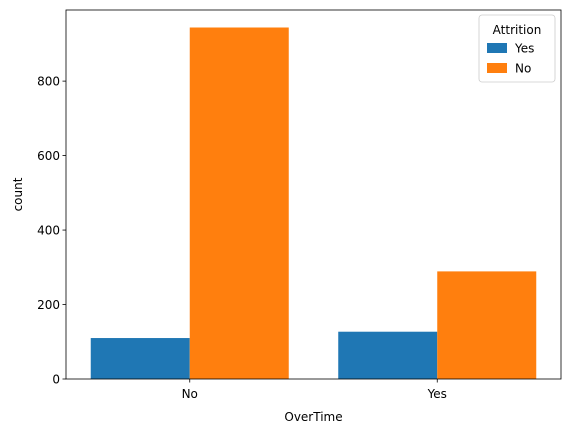 The height and width of the screenshot is (432, 571). Describe the element at coordinates (56, 380) in the screenshot. I see `y-tick-label: 0` at that location.